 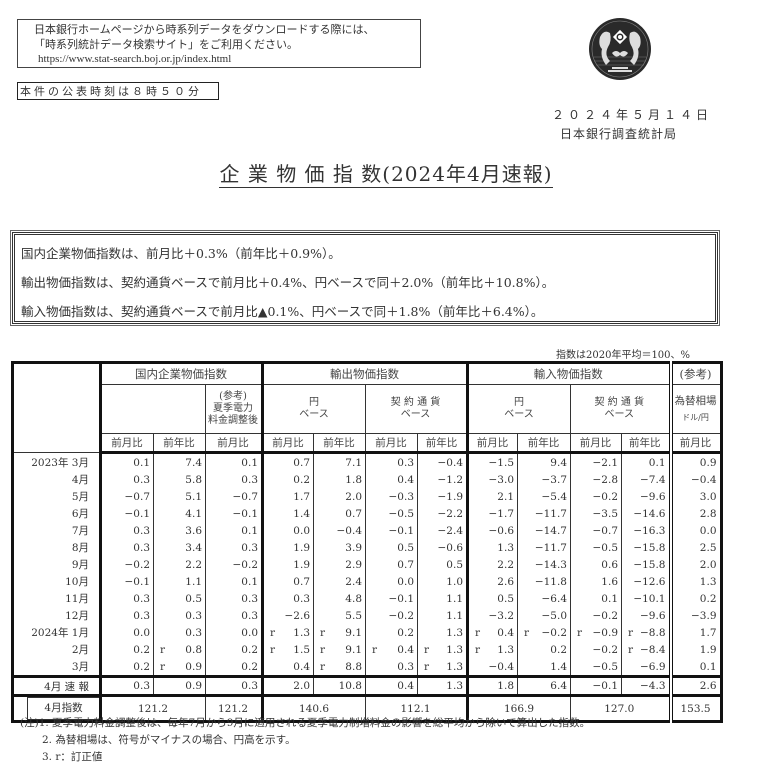 What do you see at coordinates (301, 649) in the screenshot?
I see `cell-value: 1.5` at bounding box center [301, 649].